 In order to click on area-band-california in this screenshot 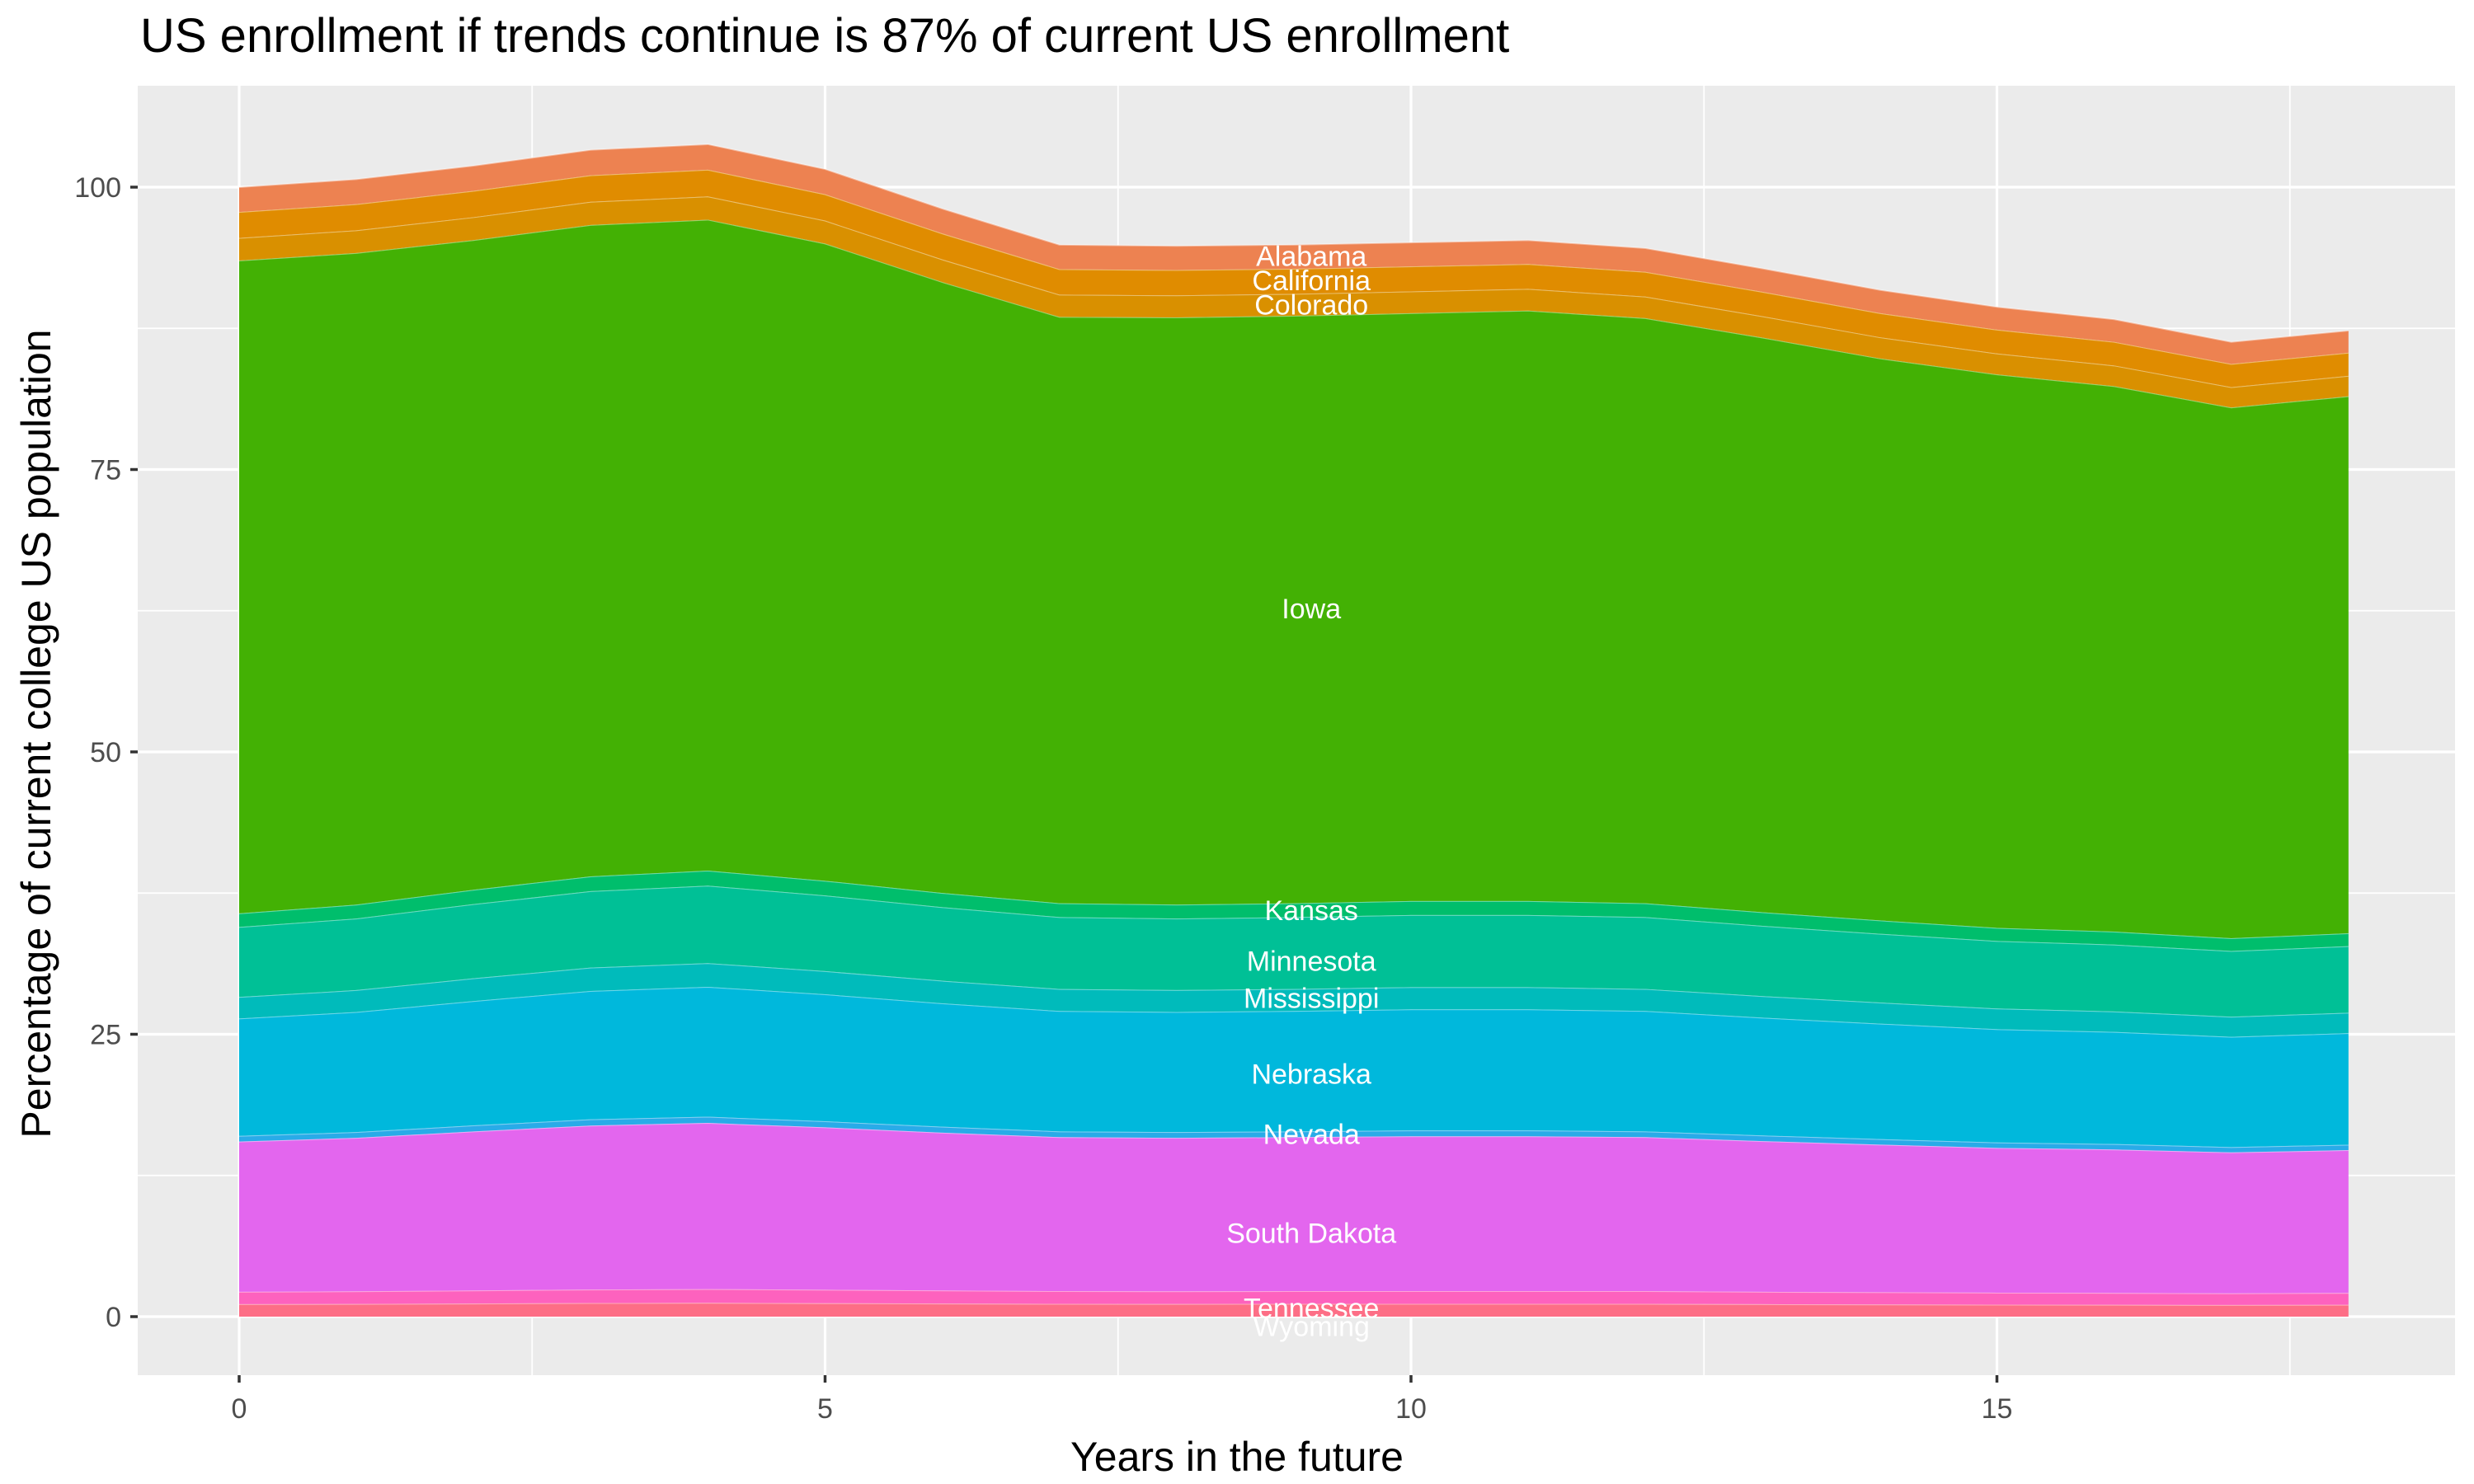, I will do `click(1294, 278)`.